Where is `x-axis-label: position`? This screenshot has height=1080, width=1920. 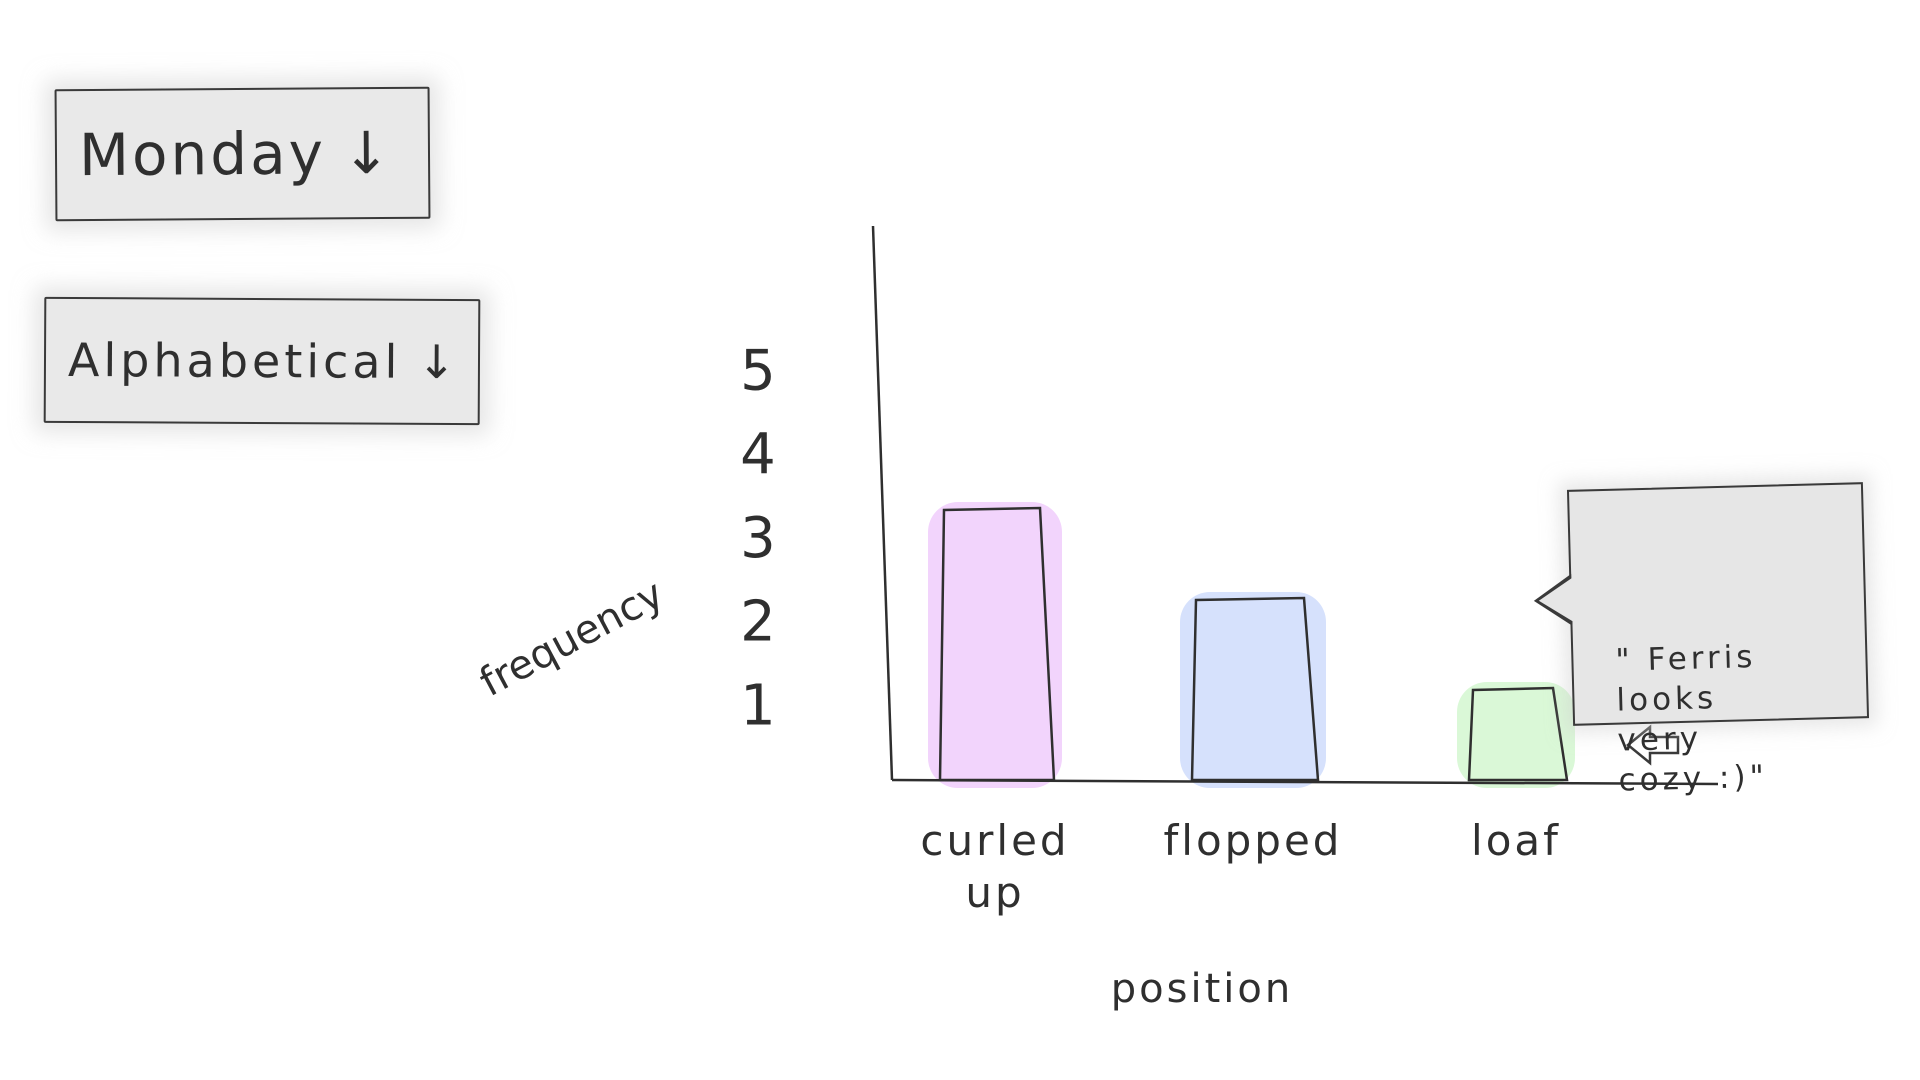 x-axis-label: position is located at coordinates (1202, 989).